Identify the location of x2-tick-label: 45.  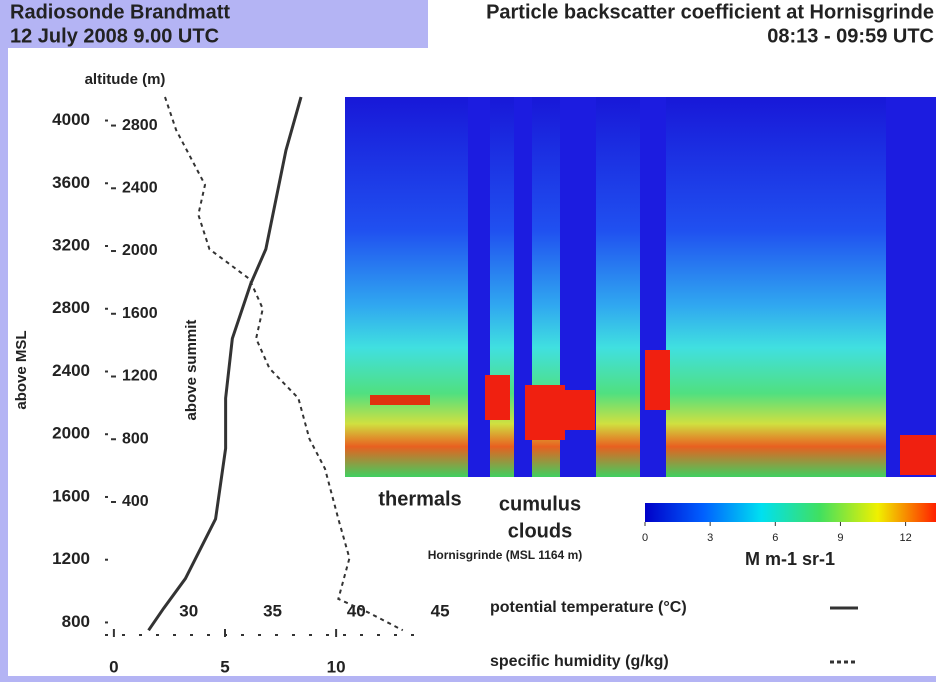
(440, 610).